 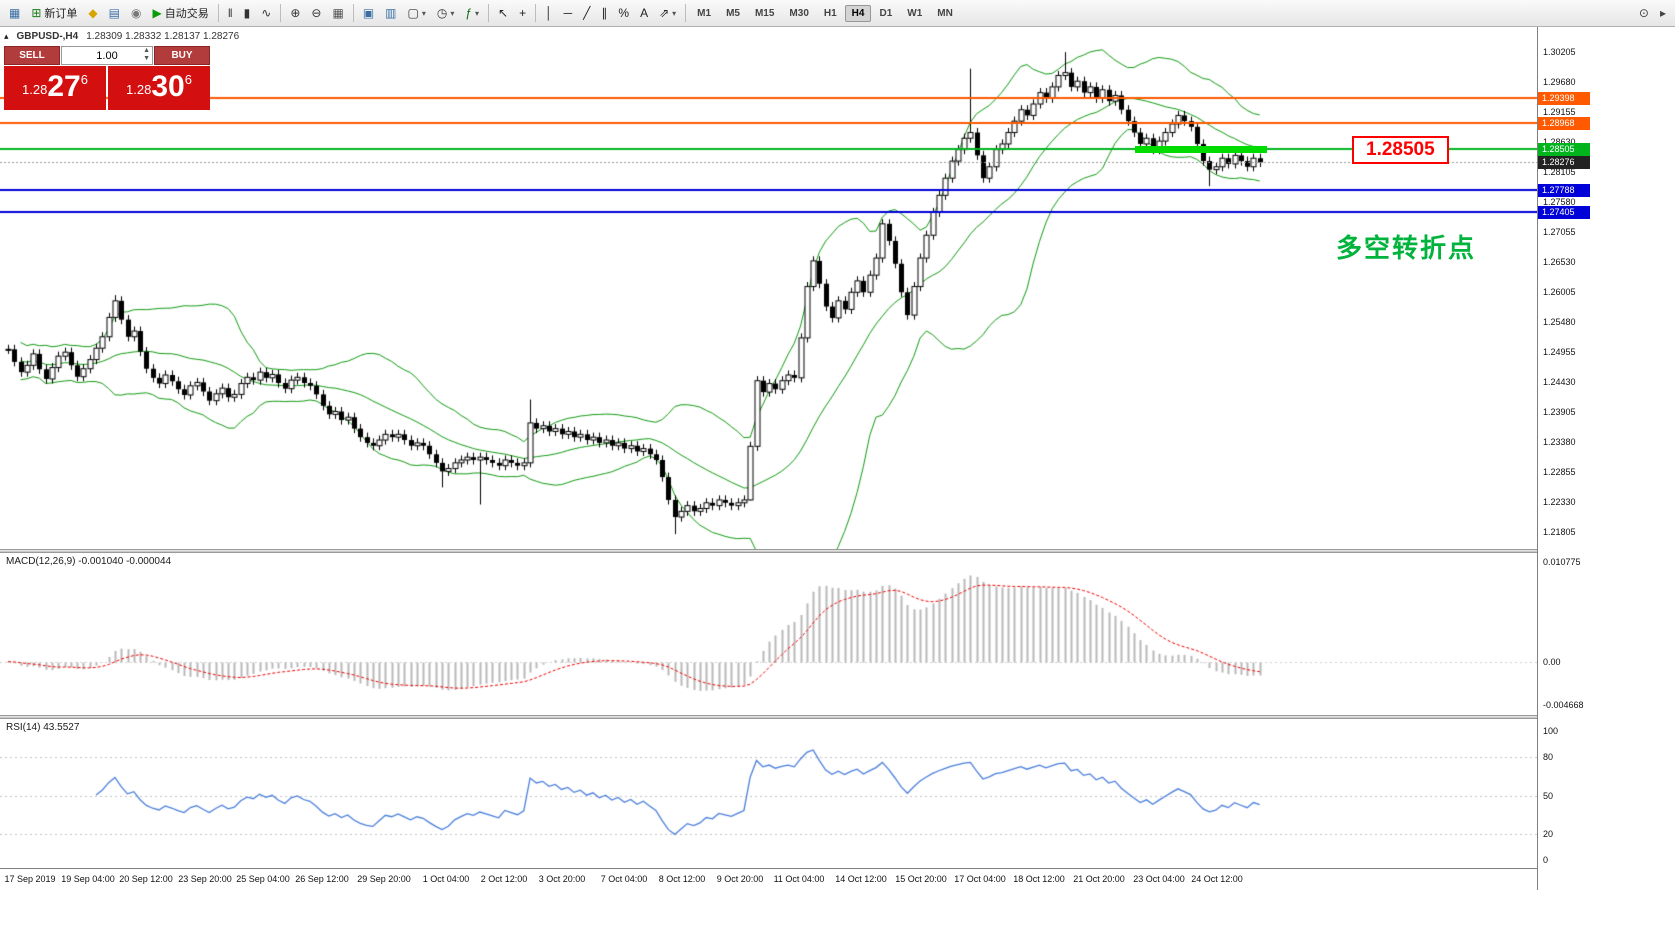 I want to click on timeframe-h4: H4, so click(x=858, y=13).